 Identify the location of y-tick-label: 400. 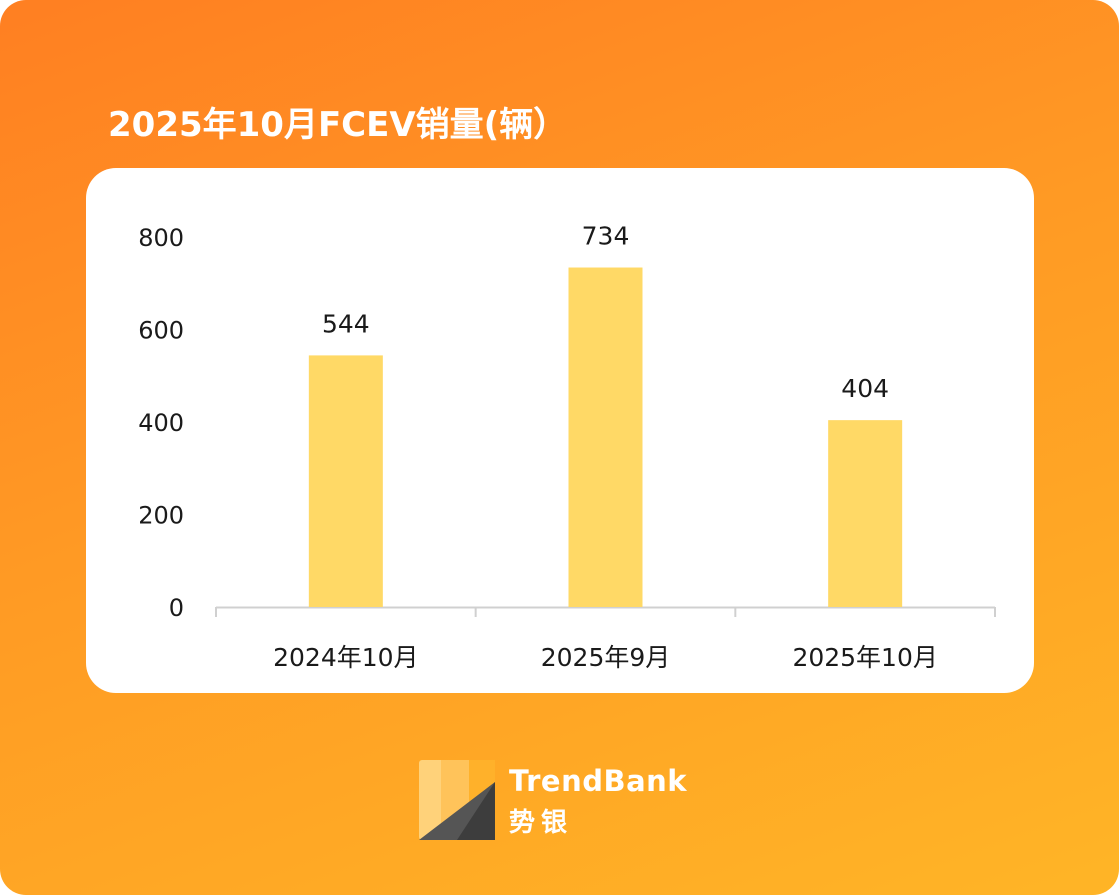
(161, 423).